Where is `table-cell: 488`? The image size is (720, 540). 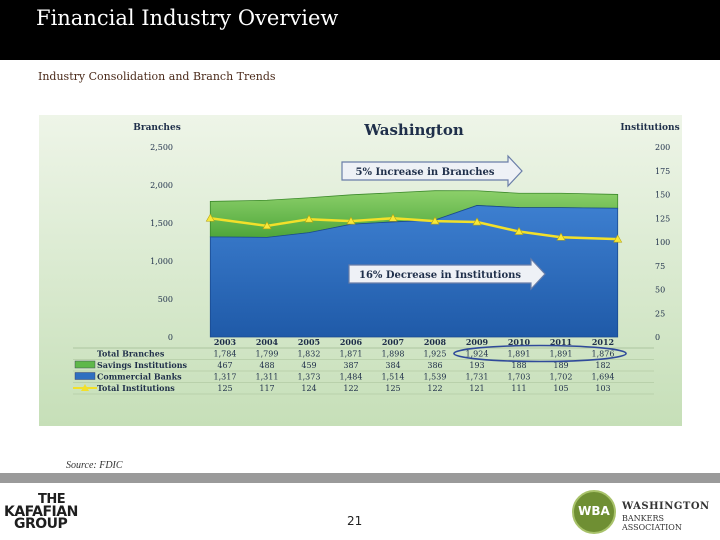
table-cell: 488 is located at coordinates (266, 365).